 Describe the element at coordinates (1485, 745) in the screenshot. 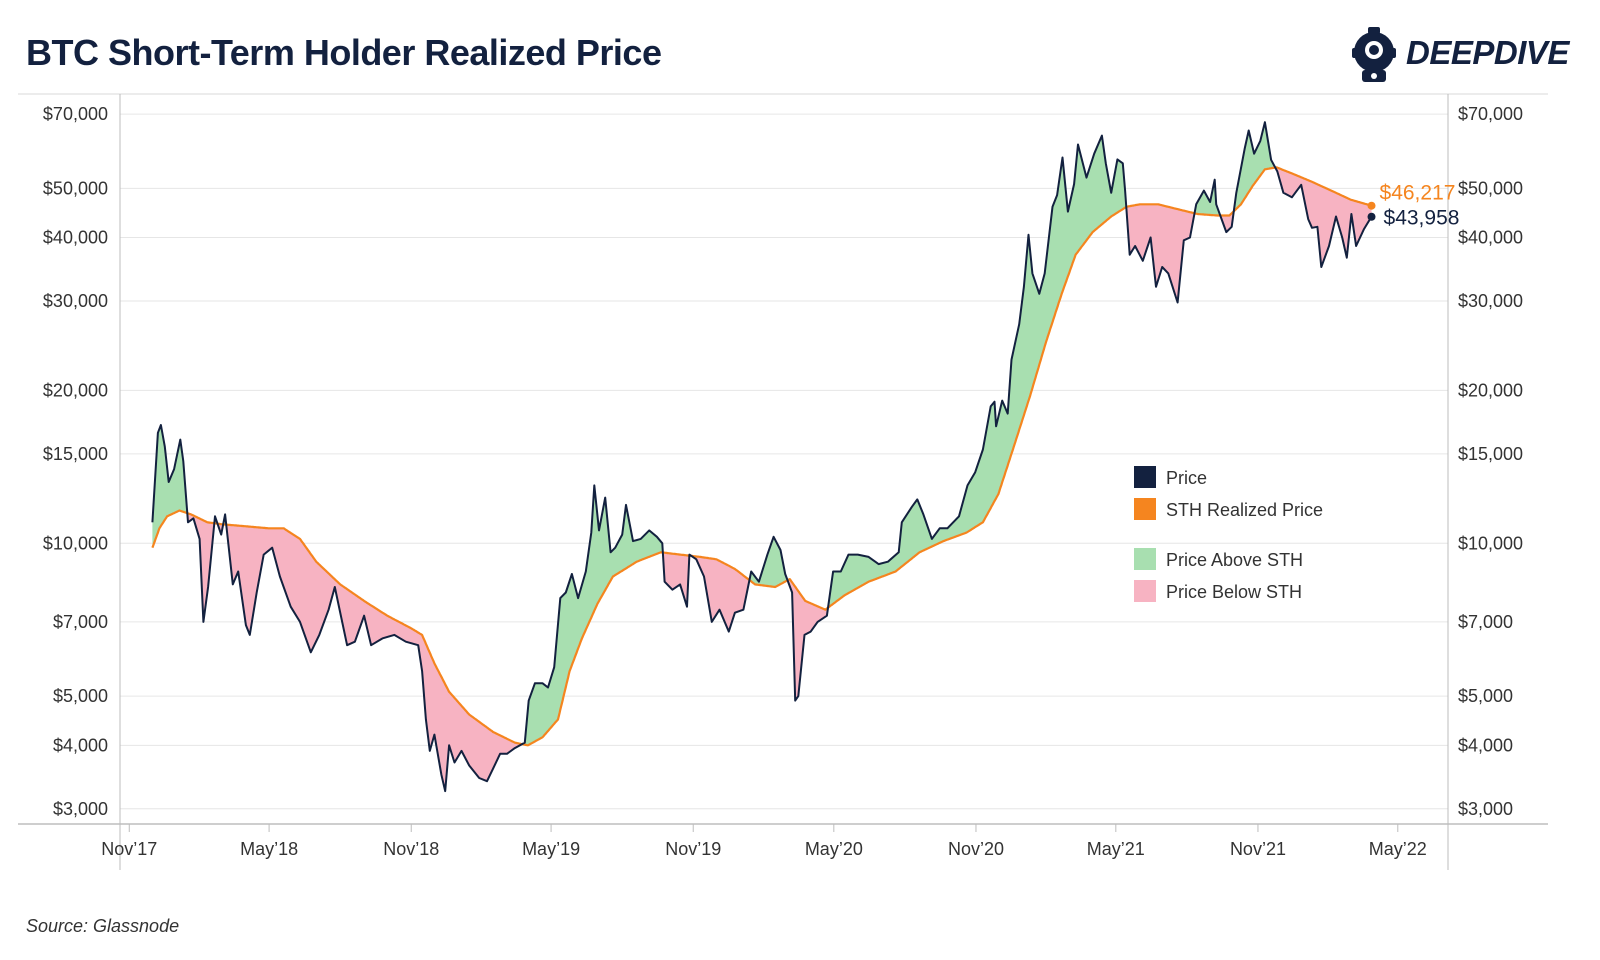

I see `y-tick-label-right: $4,000` at that location.